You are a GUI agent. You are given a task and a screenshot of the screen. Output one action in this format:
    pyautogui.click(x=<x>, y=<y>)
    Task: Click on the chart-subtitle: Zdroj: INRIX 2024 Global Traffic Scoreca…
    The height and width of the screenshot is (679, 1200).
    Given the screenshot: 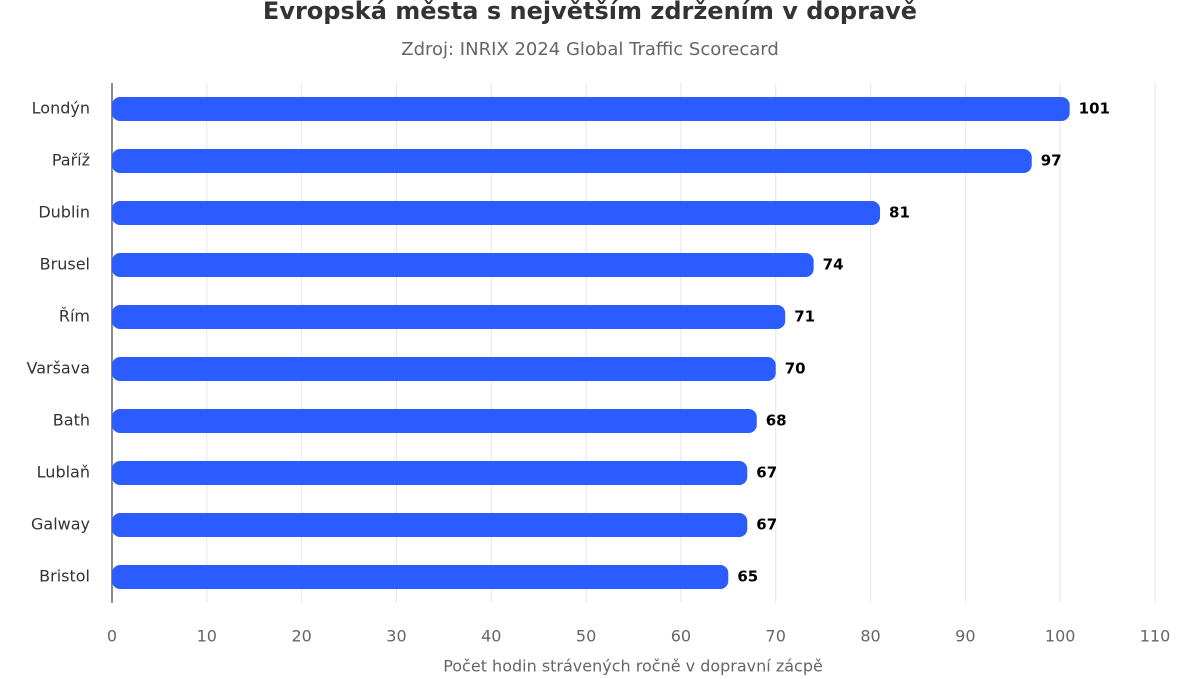 What is the action you would take?
    pyautogui.click(x=590, y=49)
    